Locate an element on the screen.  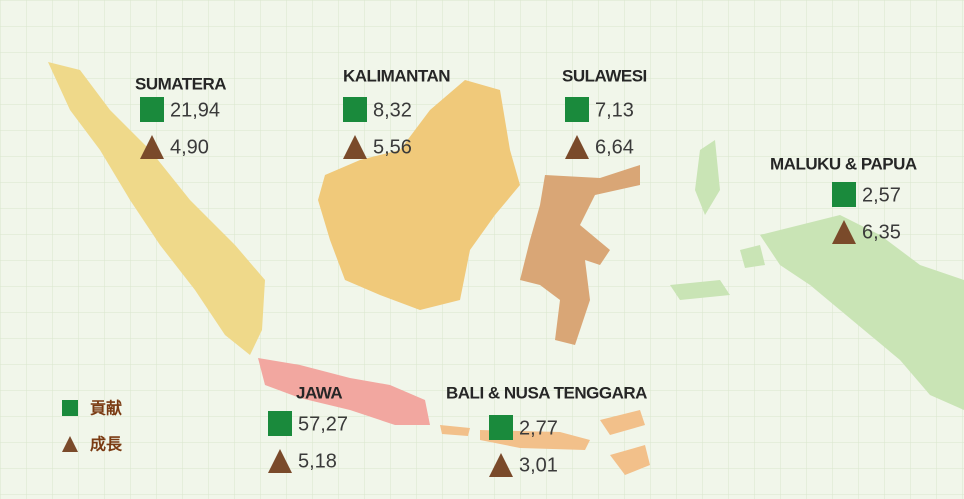
island-papua is located at coordinates (862, 312).